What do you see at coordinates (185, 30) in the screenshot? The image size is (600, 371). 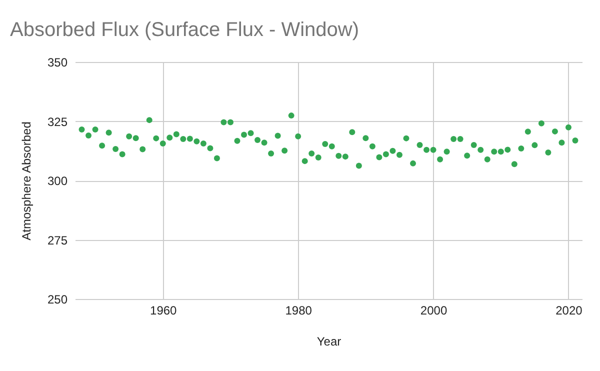 I see `chart-title: Absorbed Flux (Surface Flux - Window)` at bounding box center [185, 30].